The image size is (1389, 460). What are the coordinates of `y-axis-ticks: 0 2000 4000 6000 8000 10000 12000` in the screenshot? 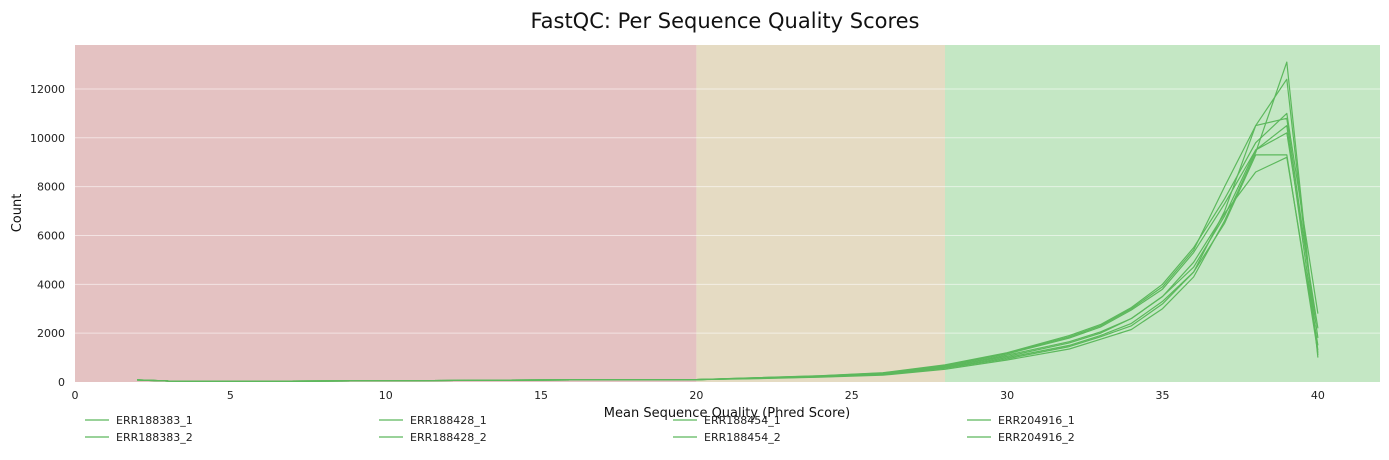 It's located at (47, 236).